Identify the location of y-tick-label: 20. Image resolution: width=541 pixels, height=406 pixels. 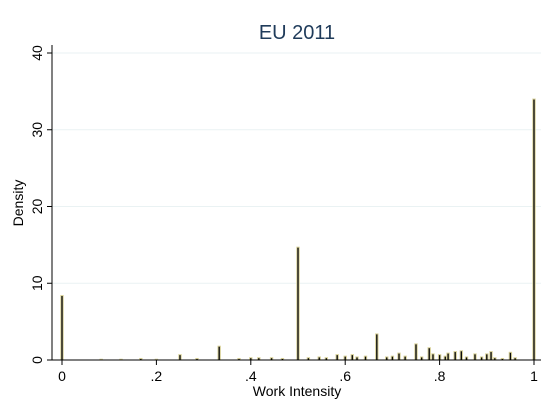
(37, 207).